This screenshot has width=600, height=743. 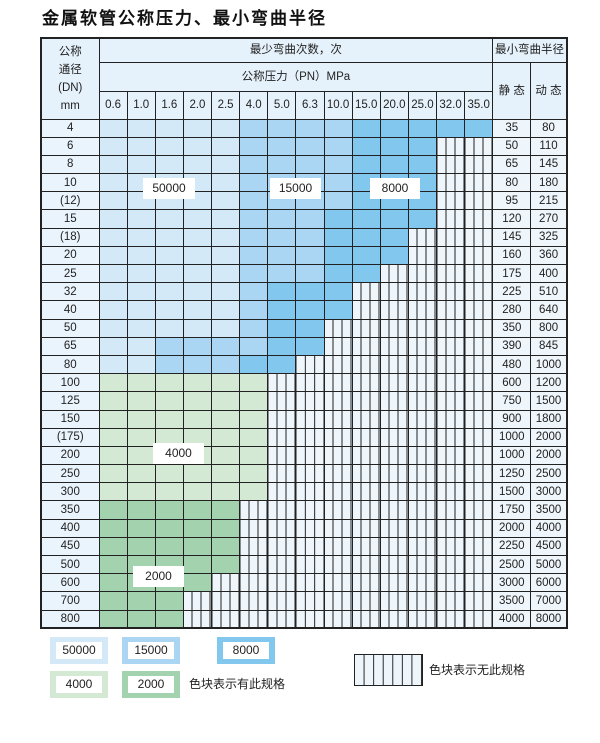 I want to click on dn-cell: 700, so click(x=70, y=601).